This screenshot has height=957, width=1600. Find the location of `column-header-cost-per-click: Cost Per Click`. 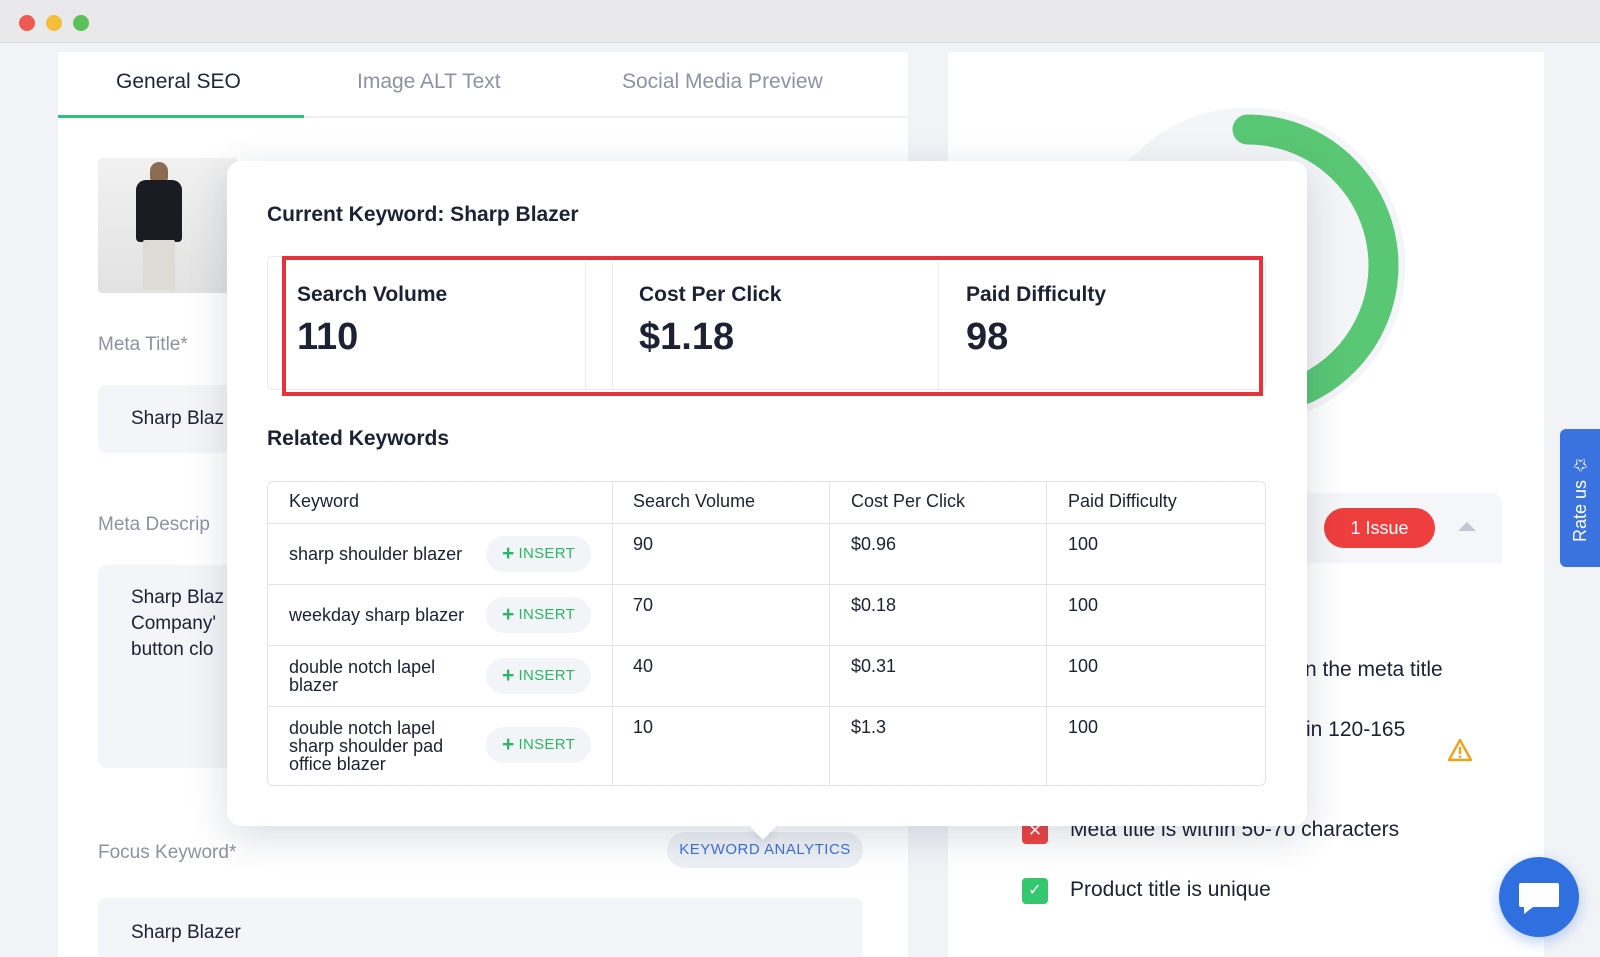

column-header-cost-per-click: Cost Per Click is located at coordinates (908, 501).